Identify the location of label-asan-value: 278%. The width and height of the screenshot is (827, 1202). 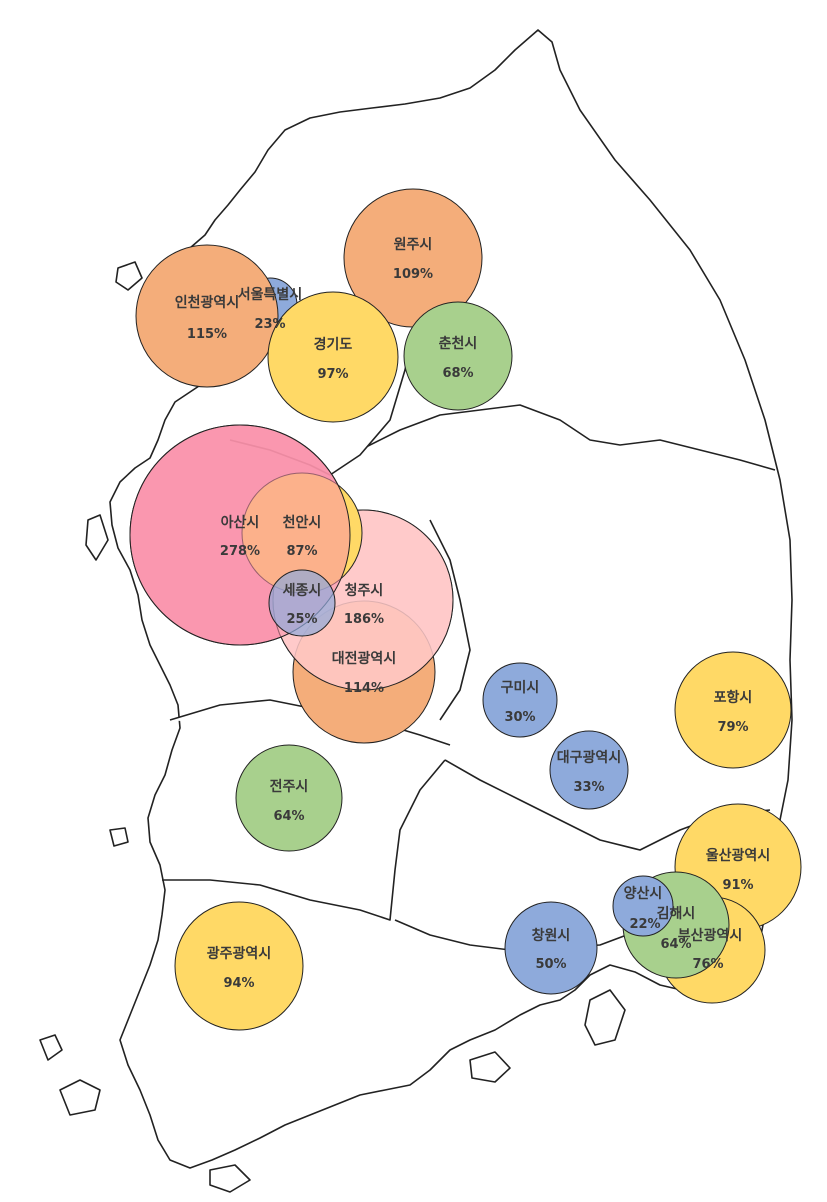
(240, 551).